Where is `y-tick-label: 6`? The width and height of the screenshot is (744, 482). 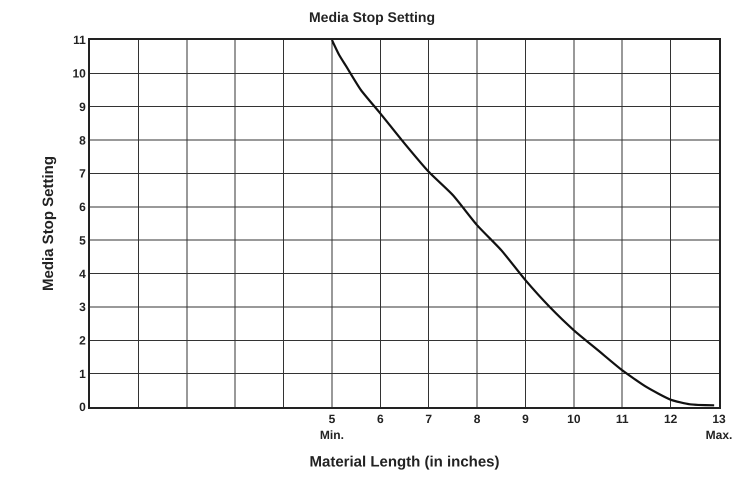 y-tick-label: 6 is located at coordinates (82, 207).